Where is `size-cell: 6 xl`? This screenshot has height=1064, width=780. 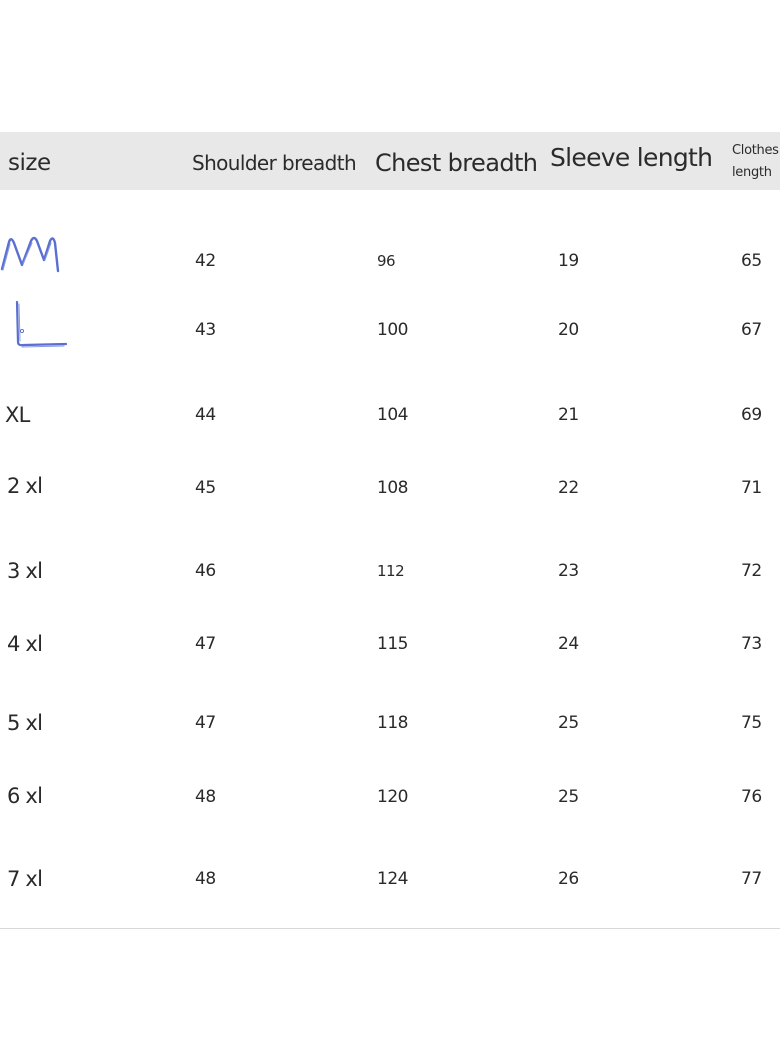 size-cell: 6 xl is located at coordinates (25, 796).